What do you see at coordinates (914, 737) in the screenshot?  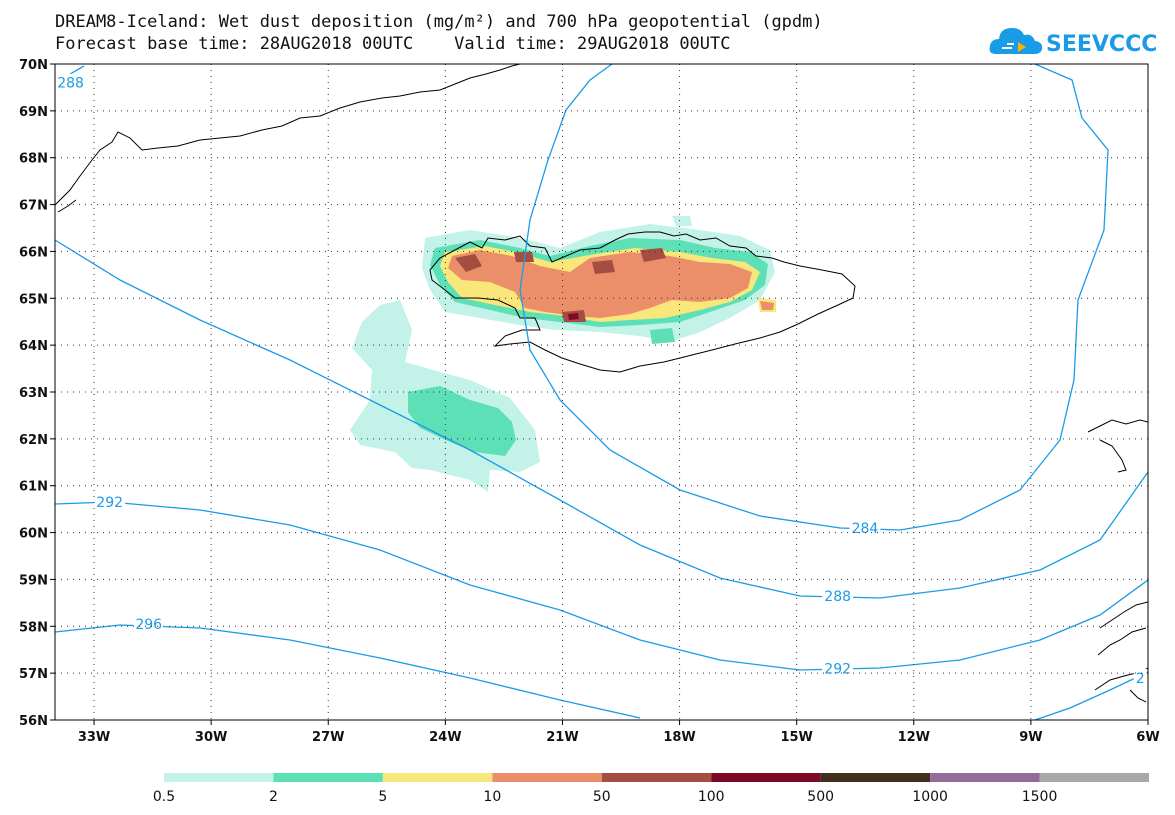 I see `lon-tick-label: 12W` at bounding box center [914, 737].